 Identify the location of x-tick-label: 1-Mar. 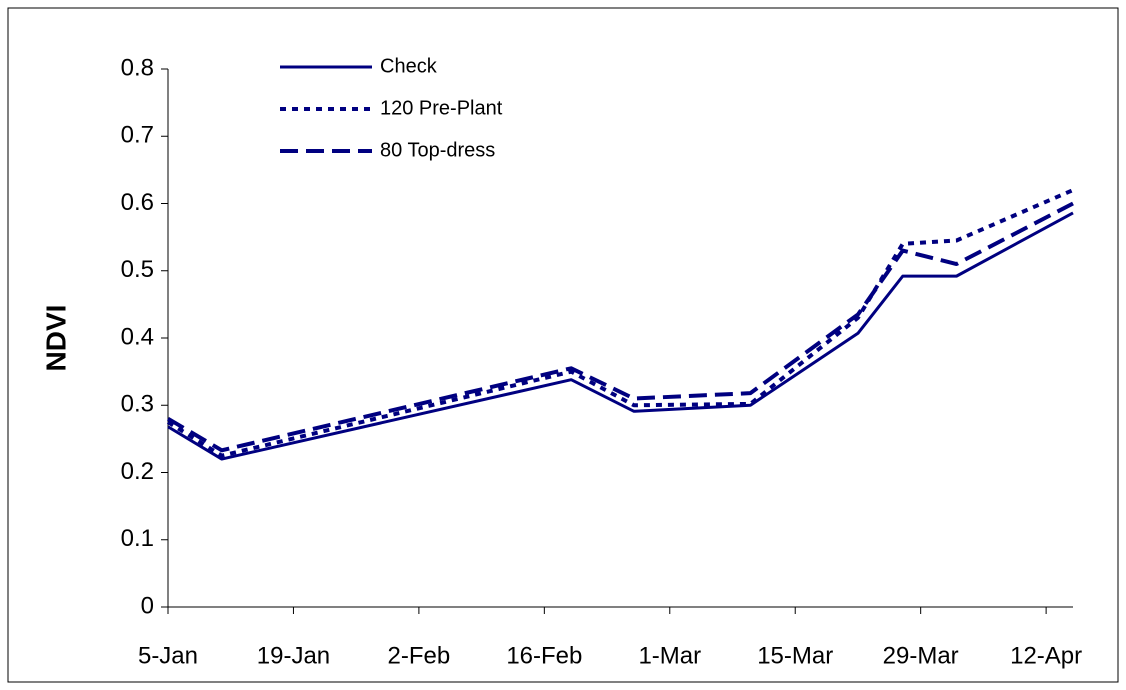
(669, 655).